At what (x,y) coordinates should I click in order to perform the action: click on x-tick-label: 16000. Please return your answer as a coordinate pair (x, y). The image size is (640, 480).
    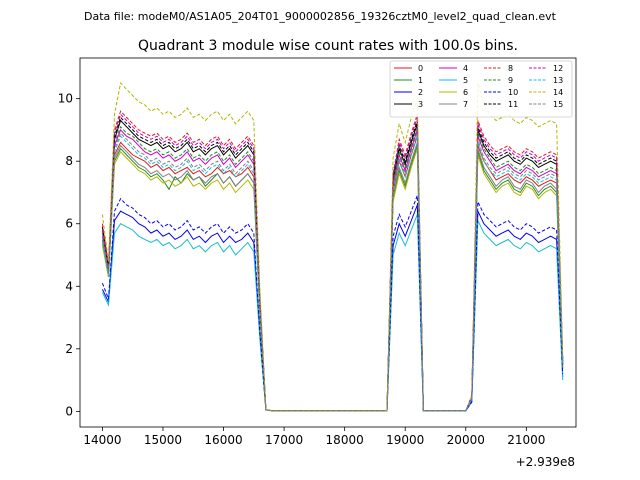
    Looking at the image, I should click on (223, 440).